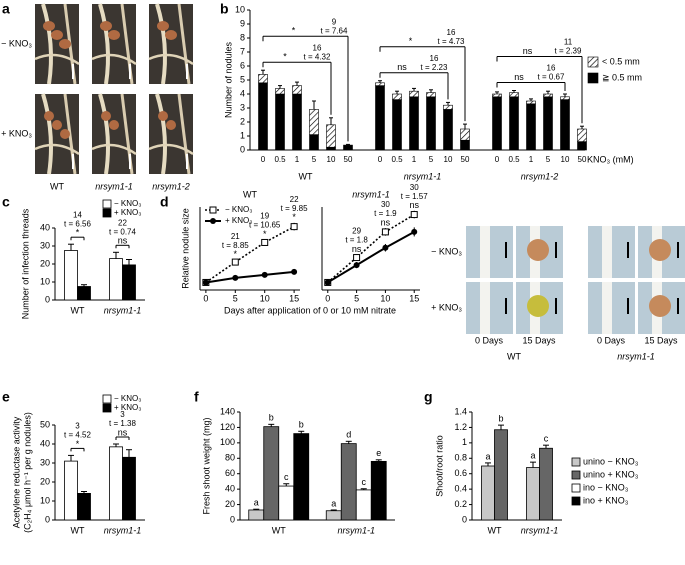 The image size is (685, 565). Describe the element at coordinates (230, 473) in the screenshot. I see `y-tick-label: 60` at that location.